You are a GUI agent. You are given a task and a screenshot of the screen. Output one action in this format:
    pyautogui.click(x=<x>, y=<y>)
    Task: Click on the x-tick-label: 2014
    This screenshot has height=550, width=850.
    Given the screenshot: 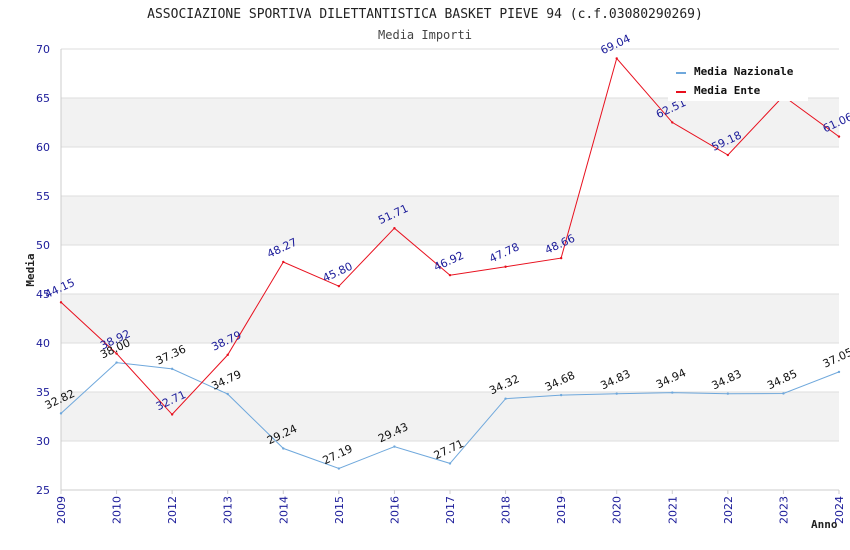 What is the action you would take?
    pyautogui.click(x=283, y=510)
    